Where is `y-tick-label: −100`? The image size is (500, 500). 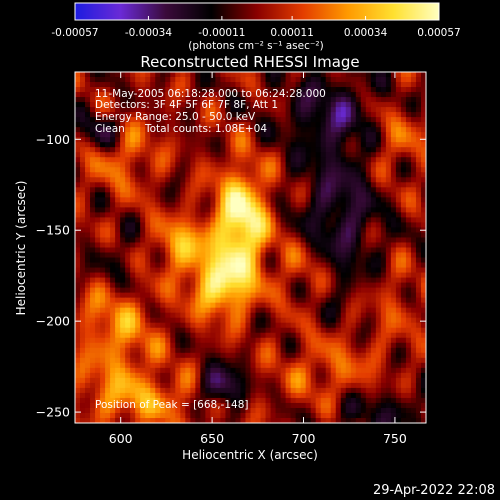 y-tick-label: −100 is located at coordinates (53, 139).